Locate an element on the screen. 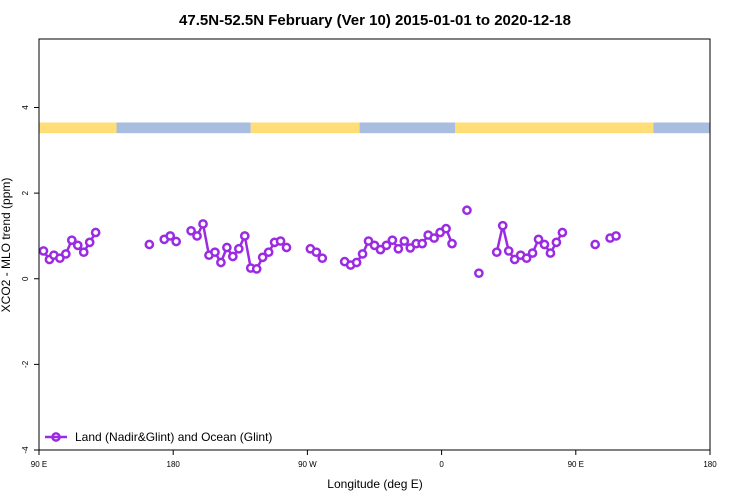  y-axis-label: XCO2 - MLO trend (ppm) is located at coordinates (6, 245).